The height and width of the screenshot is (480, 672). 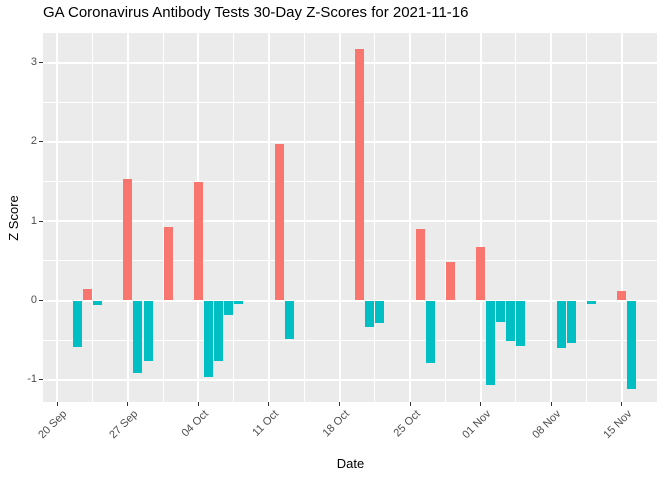 I want to click on x-tick-label: 08 Nov, so click(x=547, y=425).